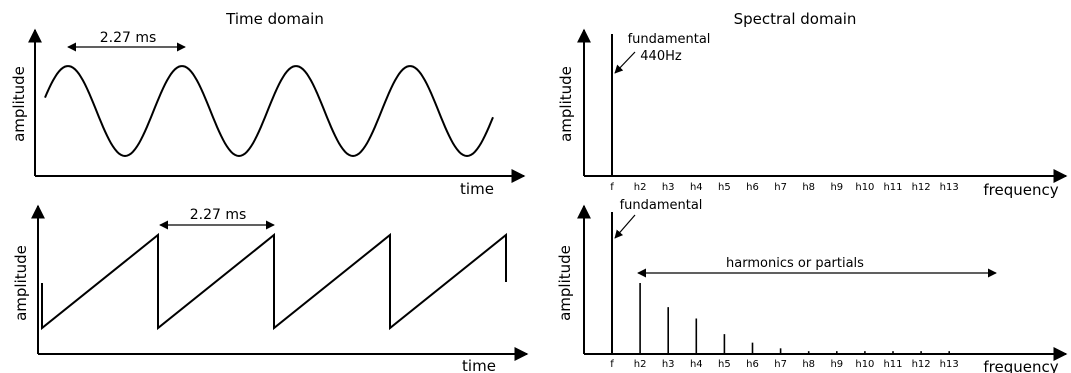 The width and height of the screenshot is (1071, 373). I want to click on spec2-fundamental-pointer, so click(625, 226).